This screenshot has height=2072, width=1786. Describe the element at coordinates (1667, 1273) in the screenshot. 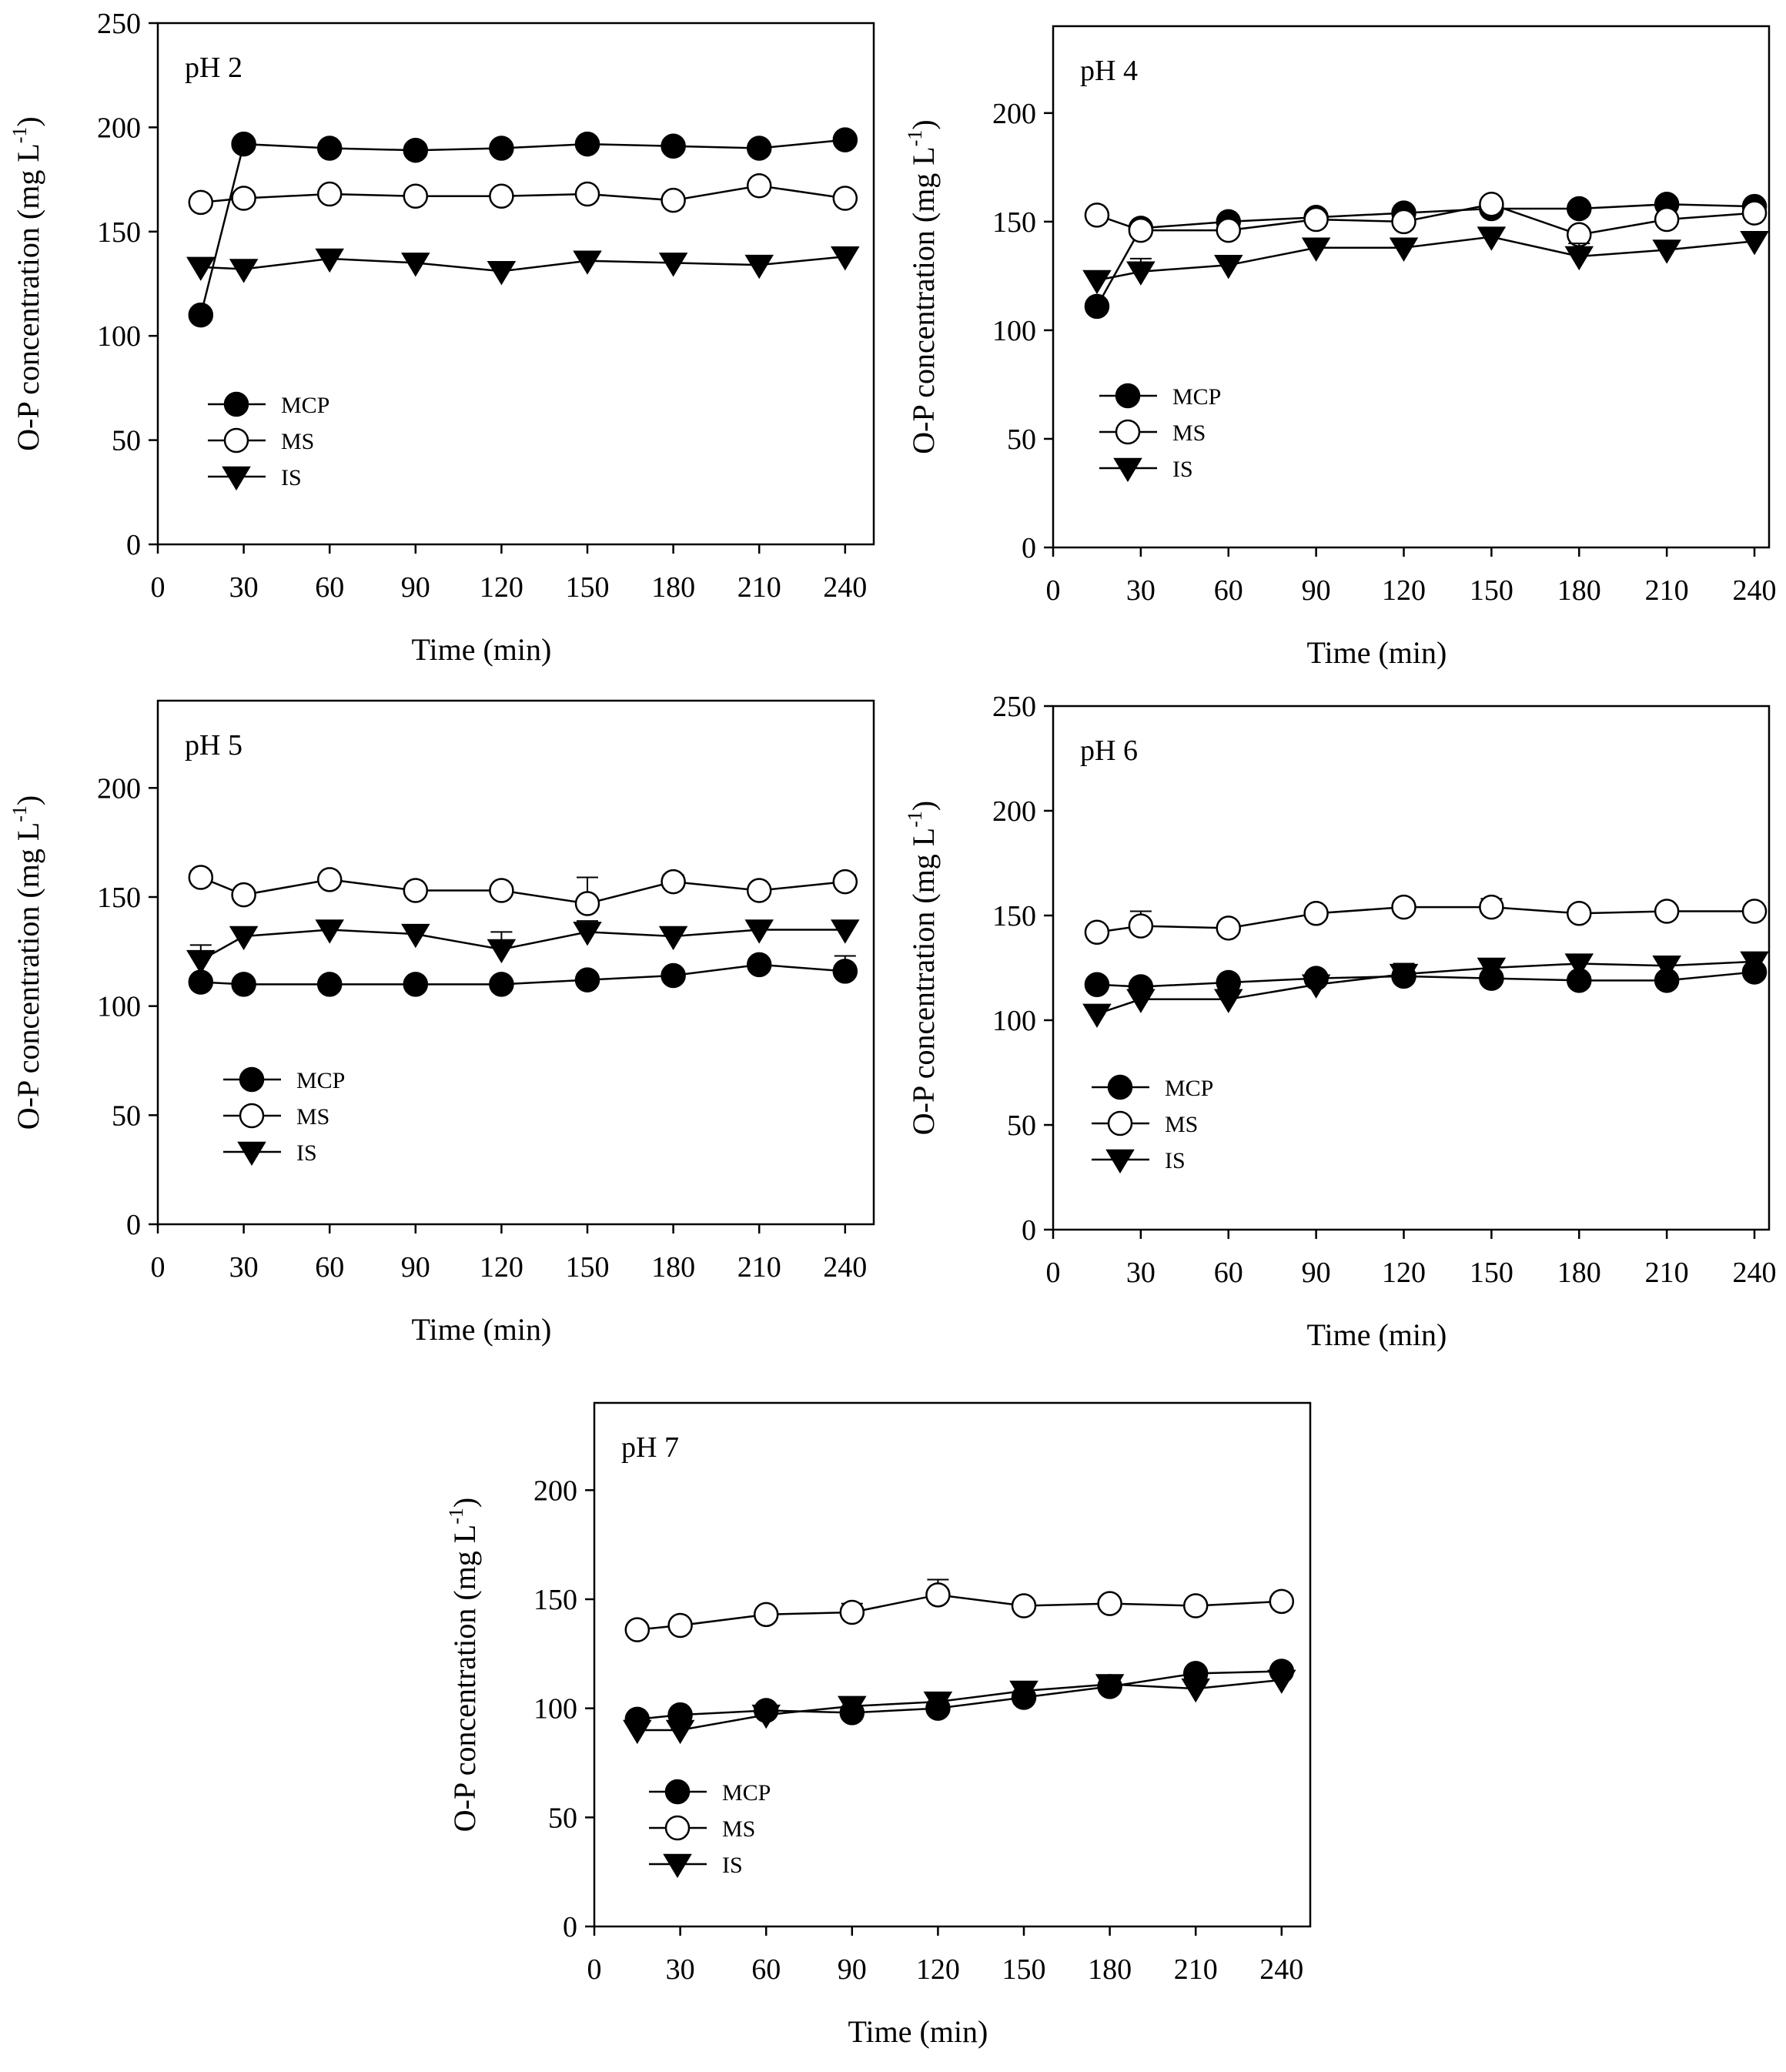

I see `x-tick-label: 210` at that location.